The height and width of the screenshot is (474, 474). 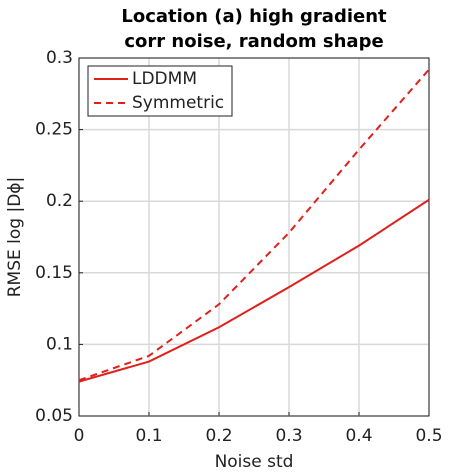 What do you see at coordinates (54, 273) in the screenshot?
I see `y-tick-label: 0.15` at bounding box center [54, 273].